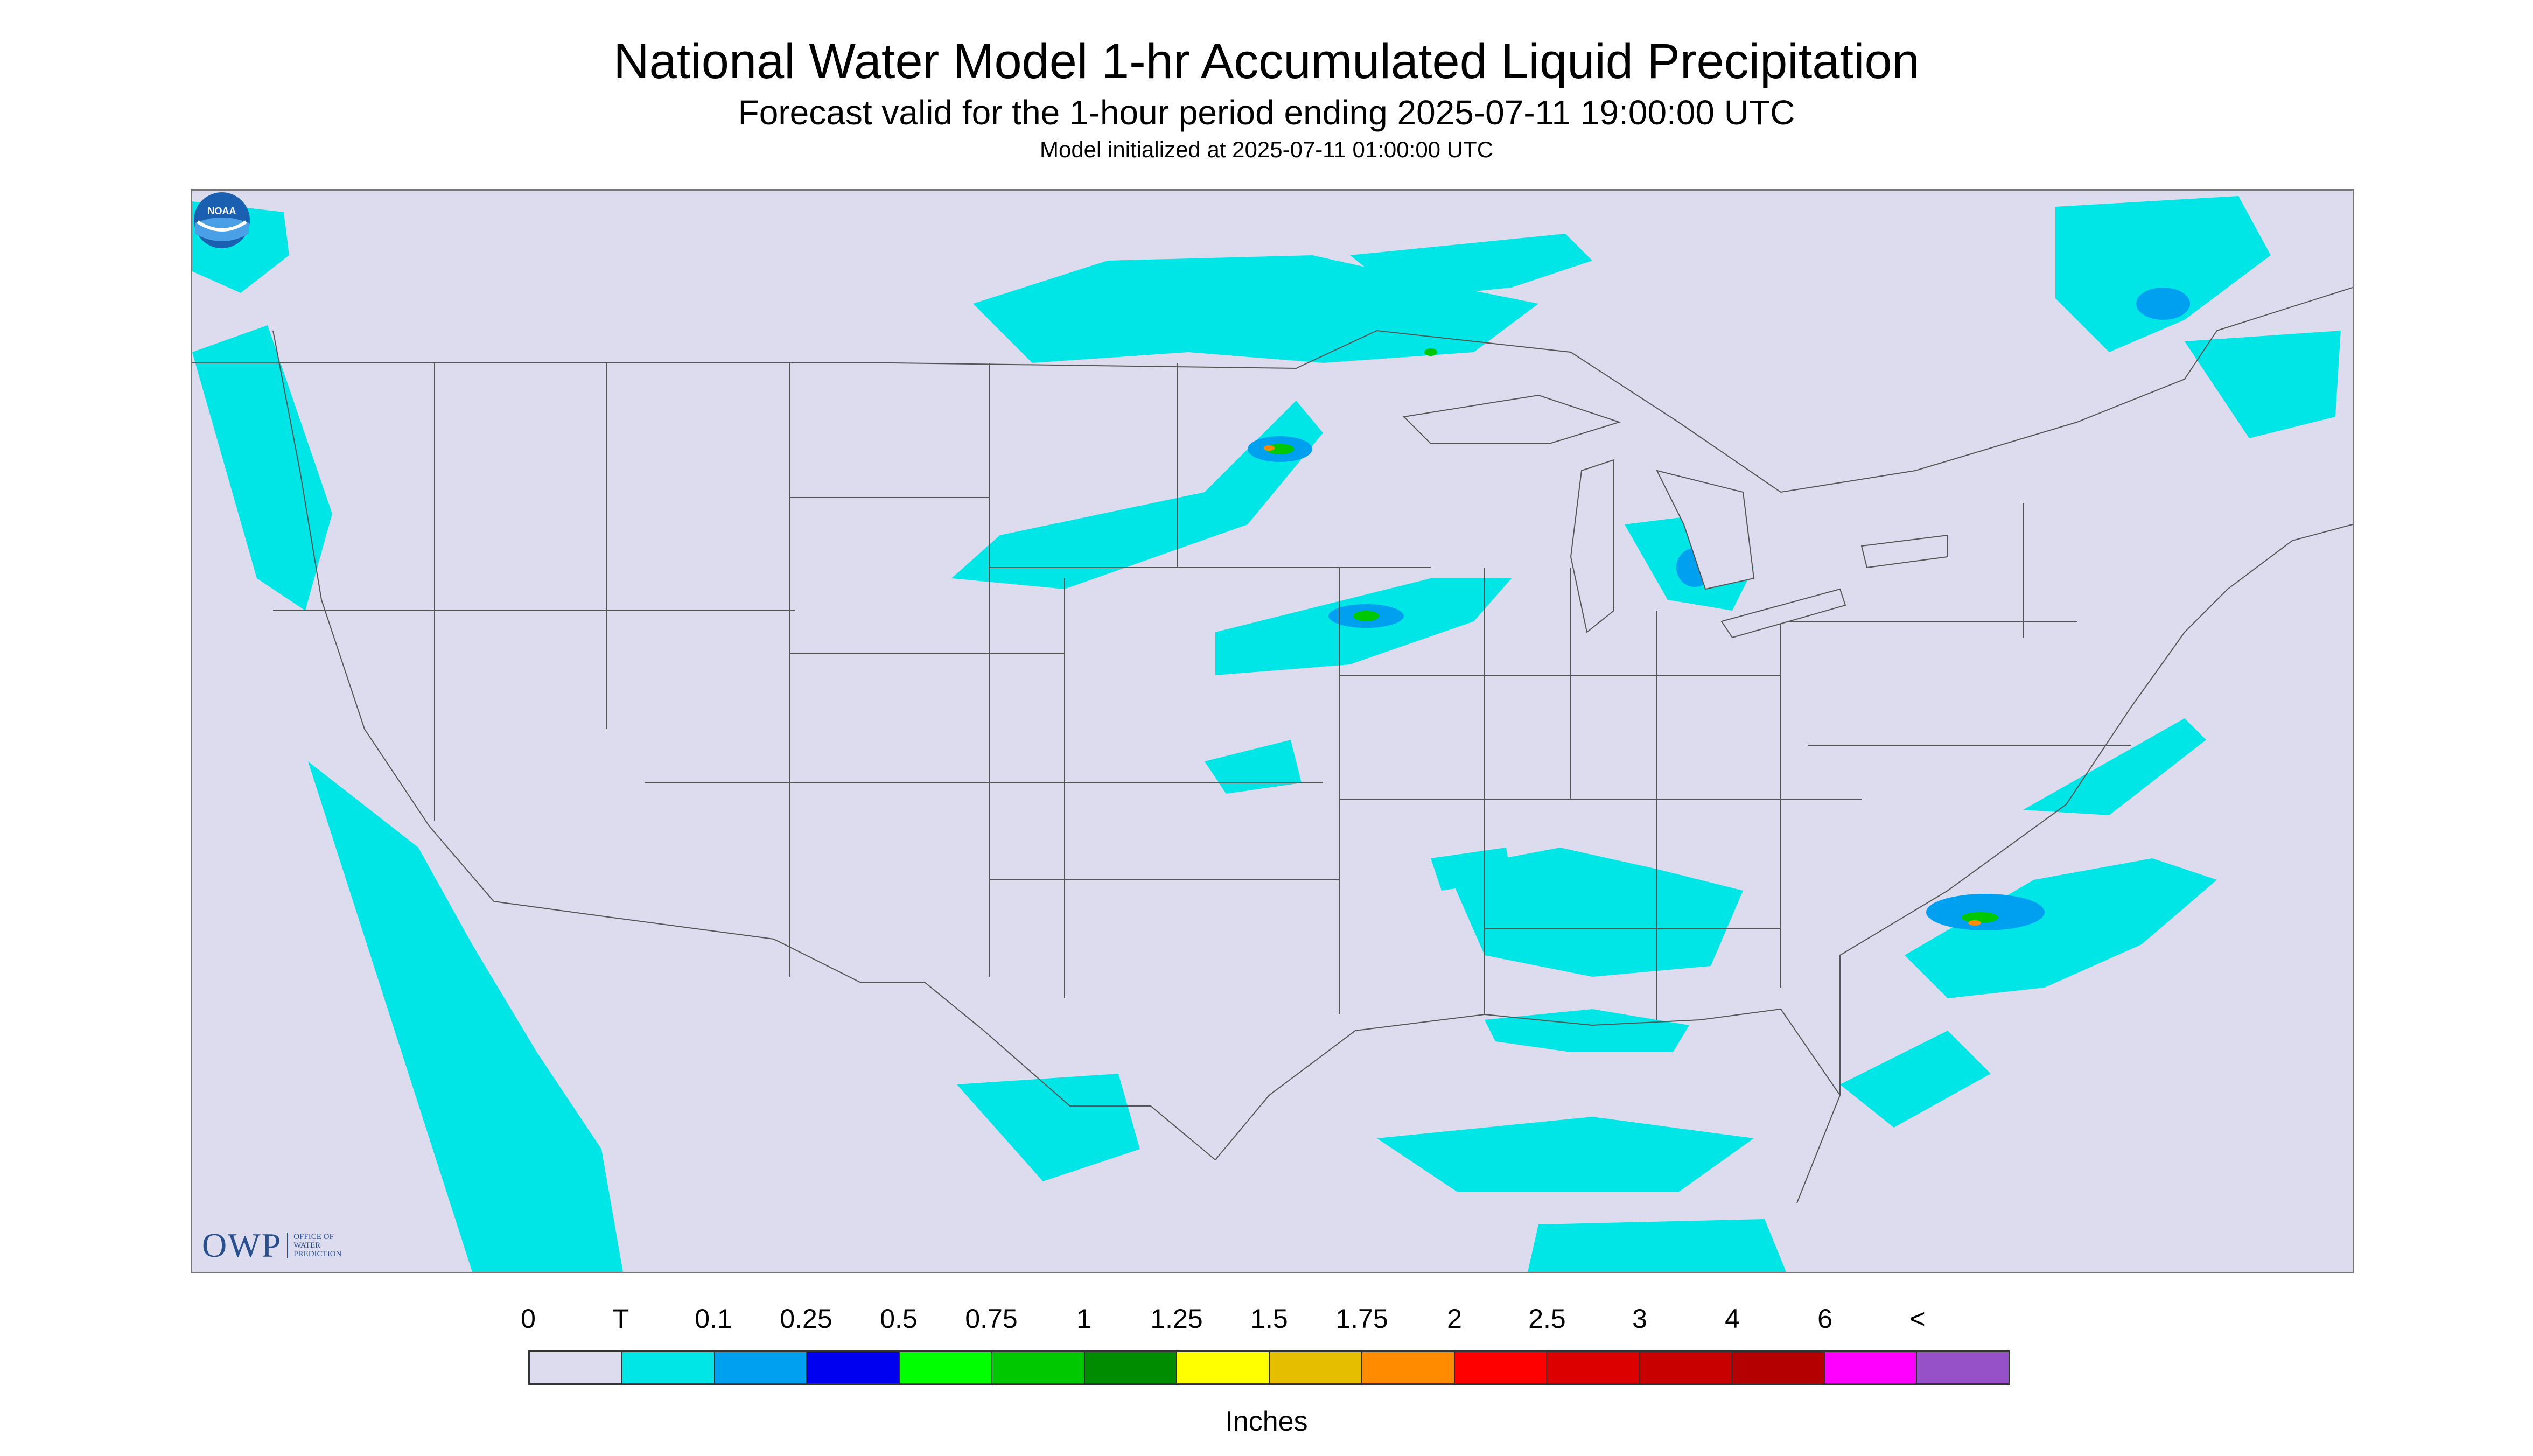  I want to click on legend-tick-label: 2.5, so click(1547, 1319).